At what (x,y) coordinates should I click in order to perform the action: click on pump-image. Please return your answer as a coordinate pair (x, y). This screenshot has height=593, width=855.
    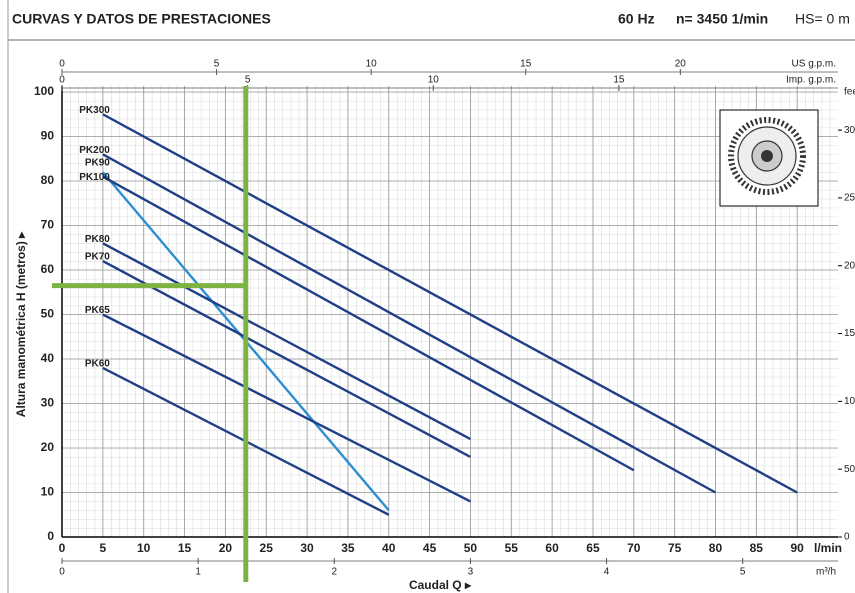
    Looking at the image, I should click on (769, 158).